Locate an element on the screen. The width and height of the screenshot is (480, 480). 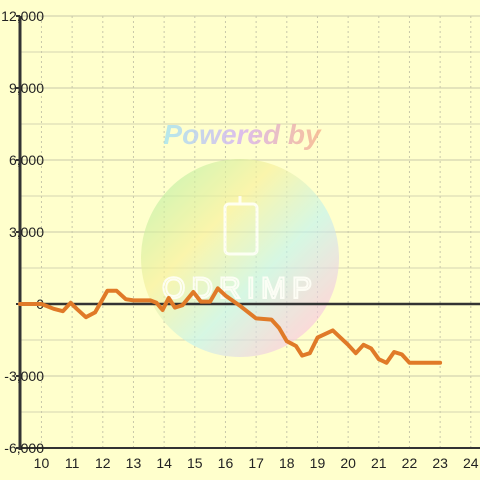
y-tick-label: 3,000 is located at coordinates (26, 232).